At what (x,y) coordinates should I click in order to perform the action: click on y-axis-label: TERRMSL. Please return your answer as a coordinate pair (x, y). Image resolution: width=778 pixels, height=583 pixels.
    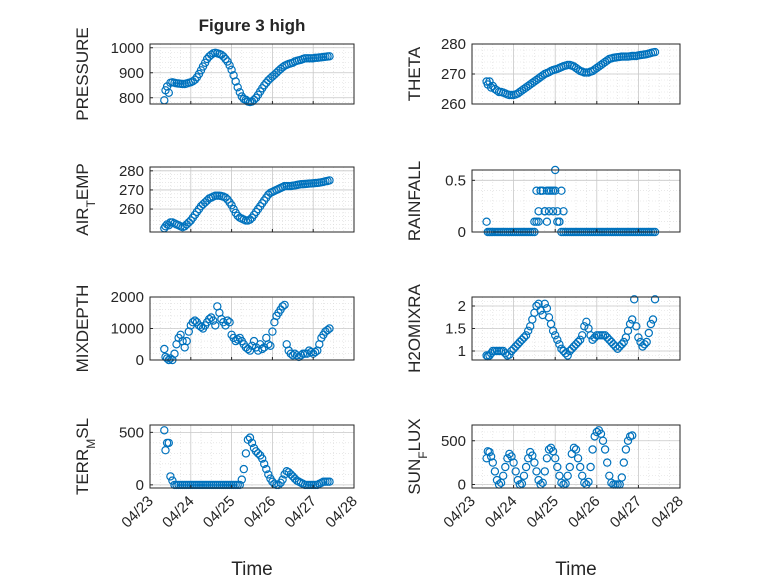
    Looking at the image, I should click on (85, 456).